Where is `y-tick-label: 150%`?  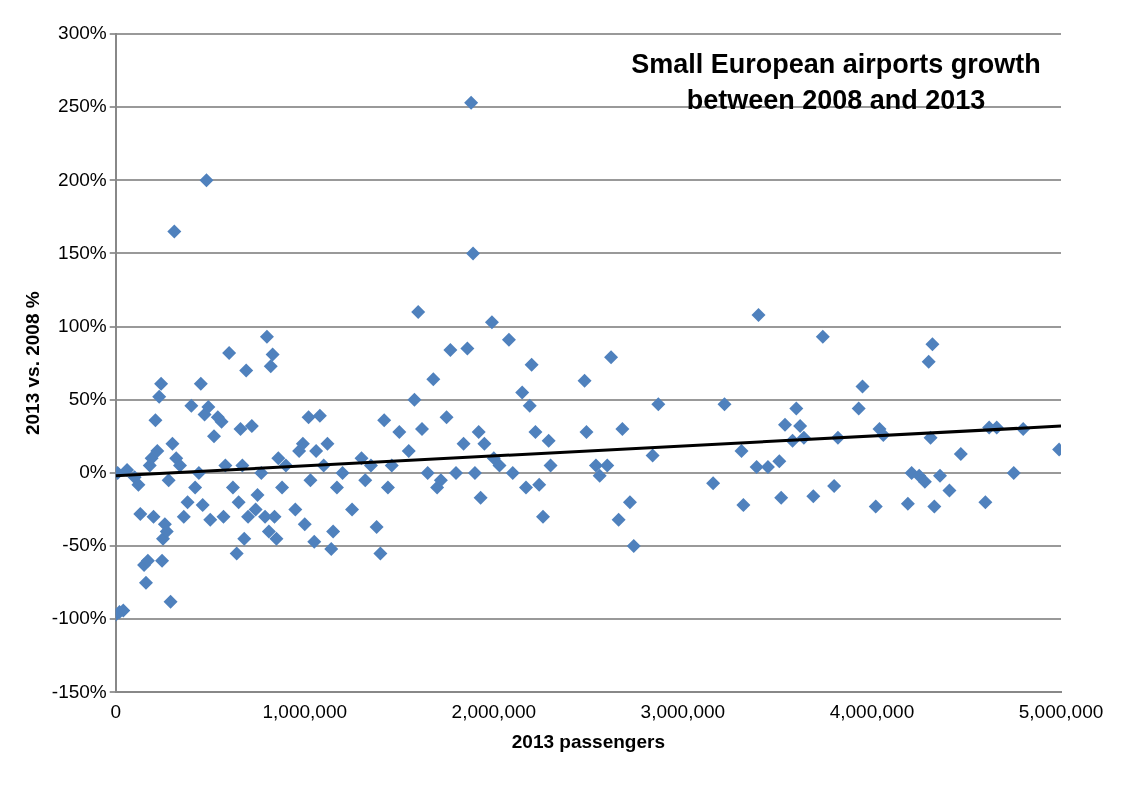 y-tick-label: 150% is located at coordinates (82, 252).